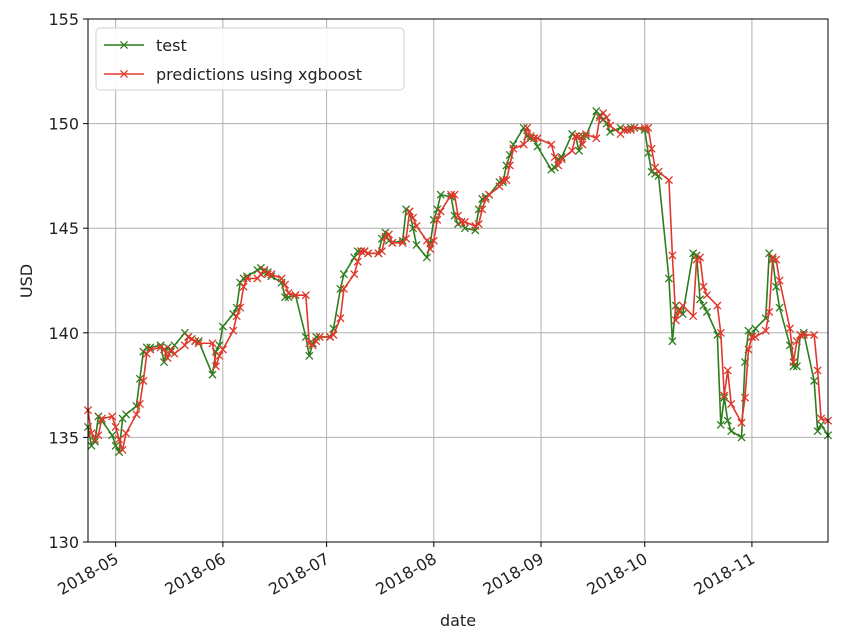 Image resolution: width=846 pixels, height=642 pixels. Describe the element at coordinates (26, 281) in the screenshot. I see `y-axis-title: USD` at that location.